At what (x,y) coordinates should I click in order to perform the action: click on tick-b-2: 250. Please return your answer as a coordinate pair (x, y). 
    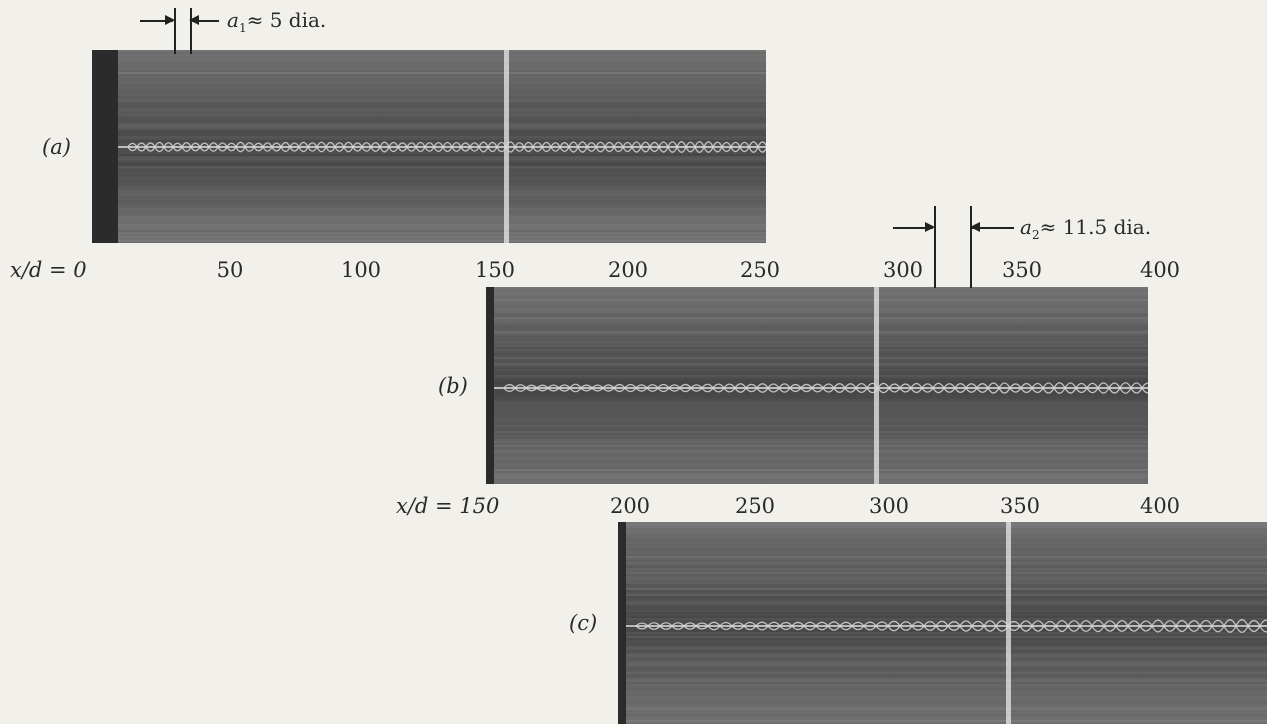
    Looking at the image, I should click on (755, 506).